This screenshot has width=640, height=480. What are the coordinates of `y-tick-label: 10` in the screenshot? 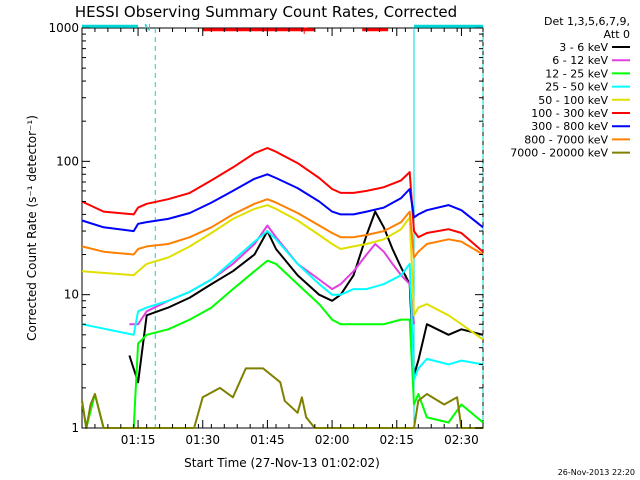 It's located at (71, 295).